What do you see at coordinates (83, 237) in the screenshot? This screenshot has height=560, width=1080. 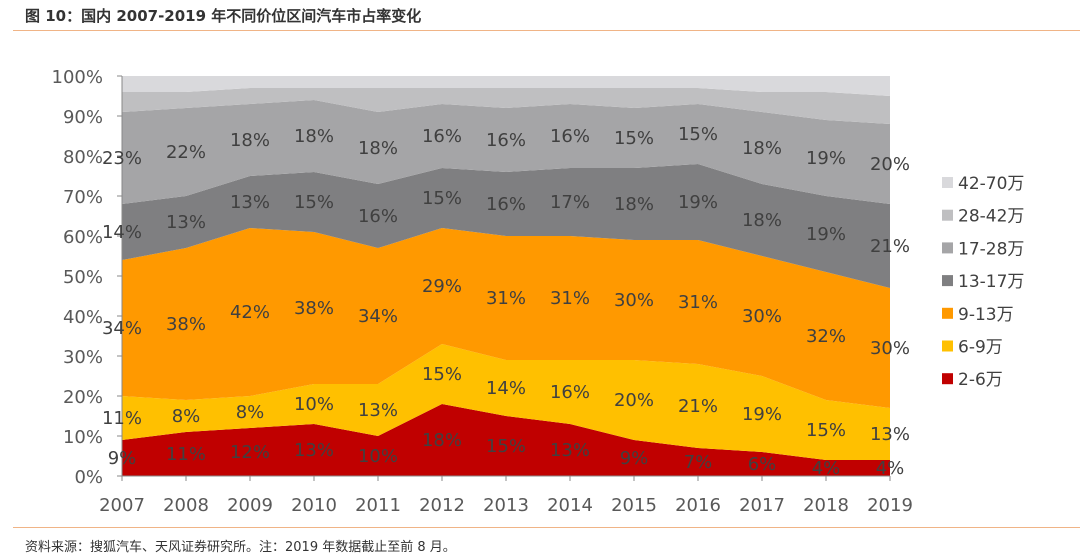 I see `y-tick-label: 60%` at bounding box center [83, 237].